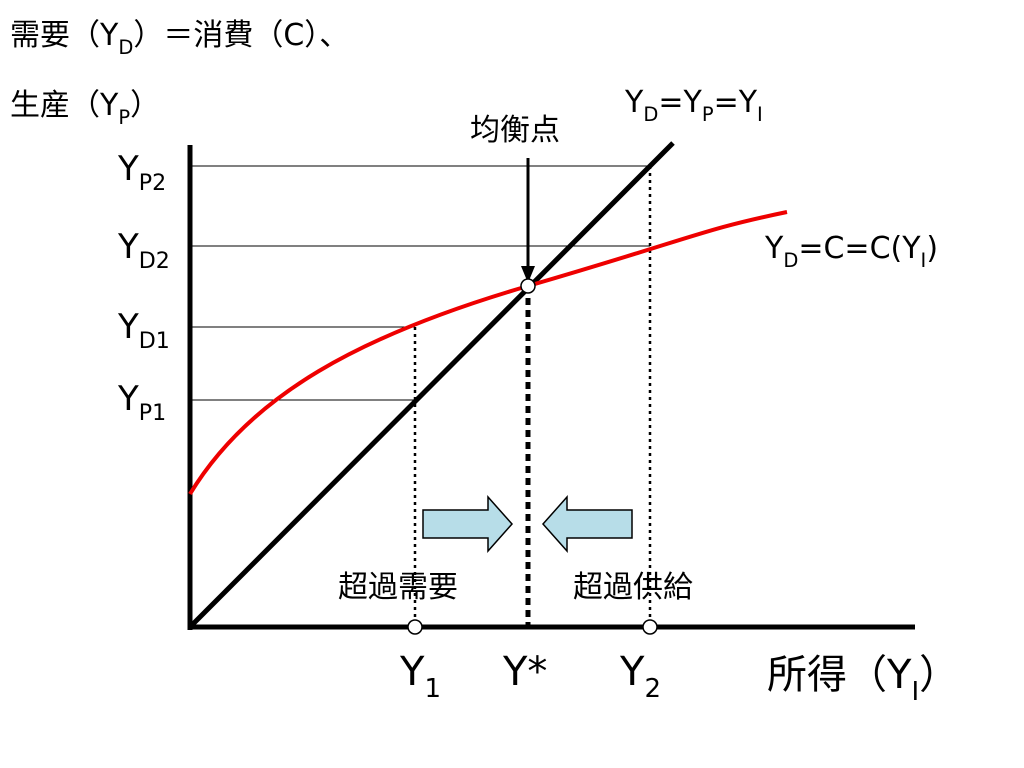 This screenshot has height=768, width=1024. I want to click on subscript: D2, so click(154, 261).